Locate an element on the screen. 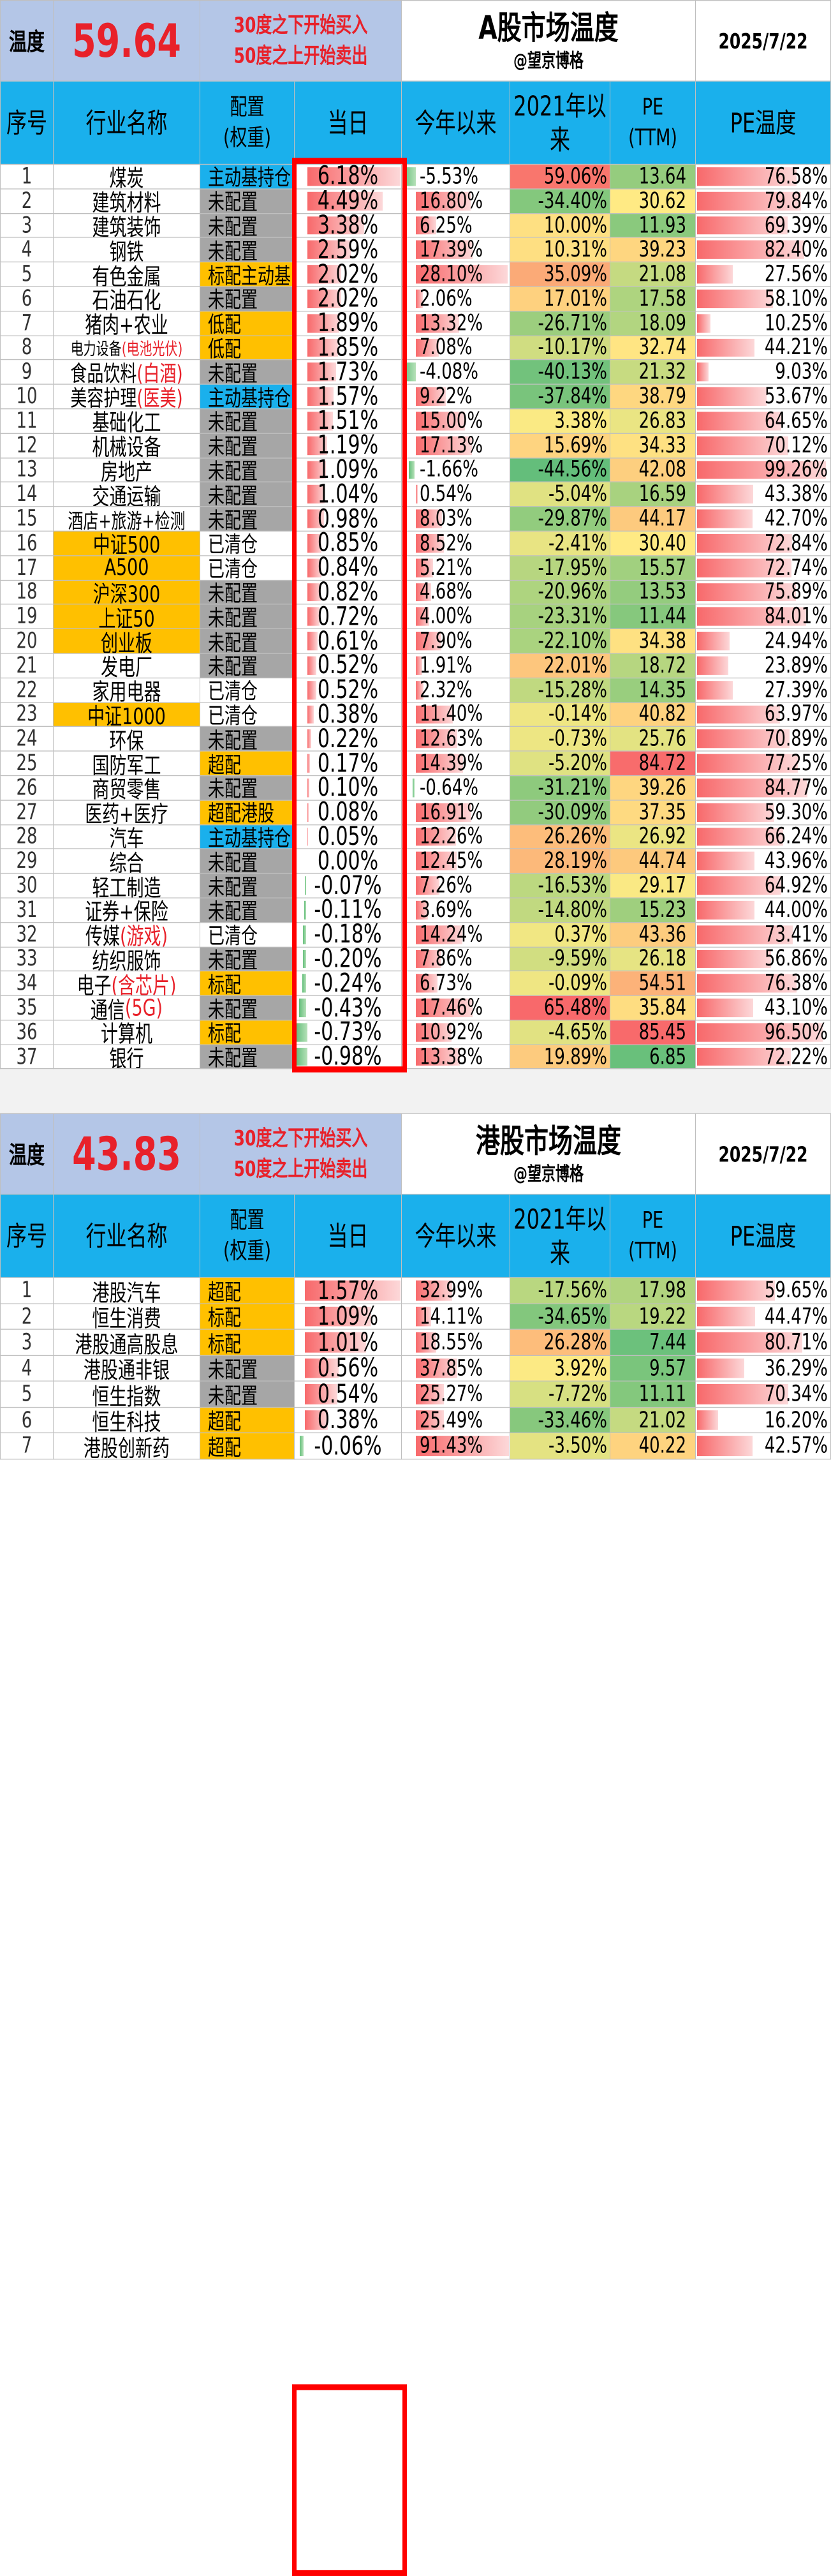  pe-ttm: 18.72 is located at coordinates (653, 665).